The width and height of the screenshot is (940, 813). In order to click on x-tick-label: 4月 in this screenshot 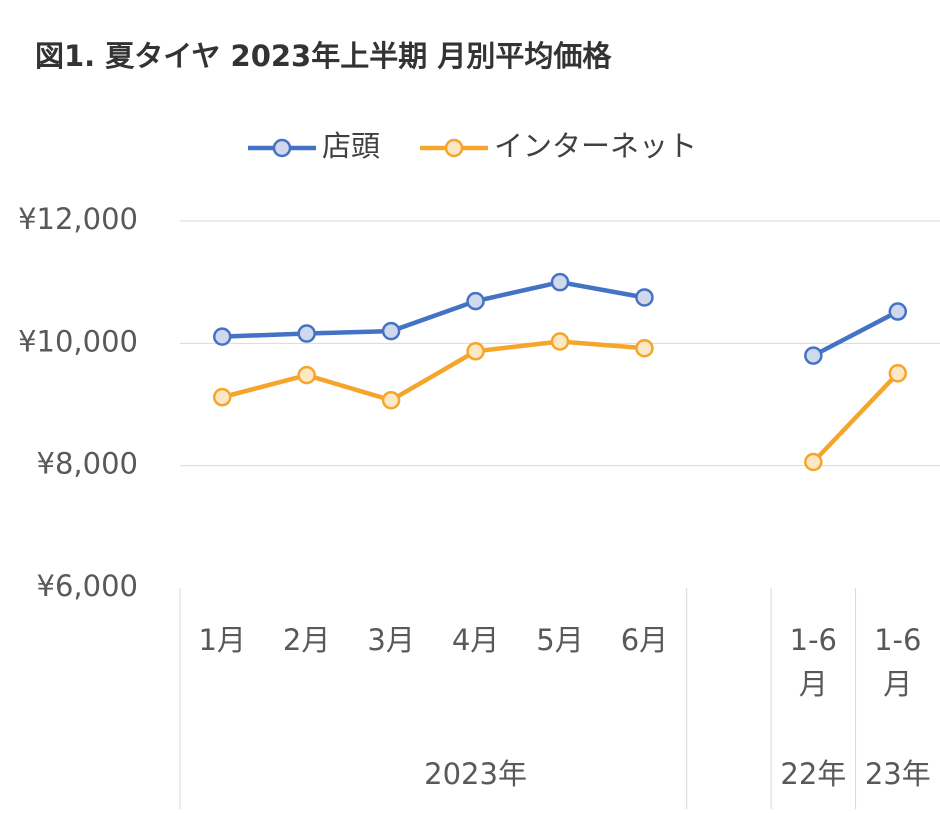, I will do `click(475, 640)`.